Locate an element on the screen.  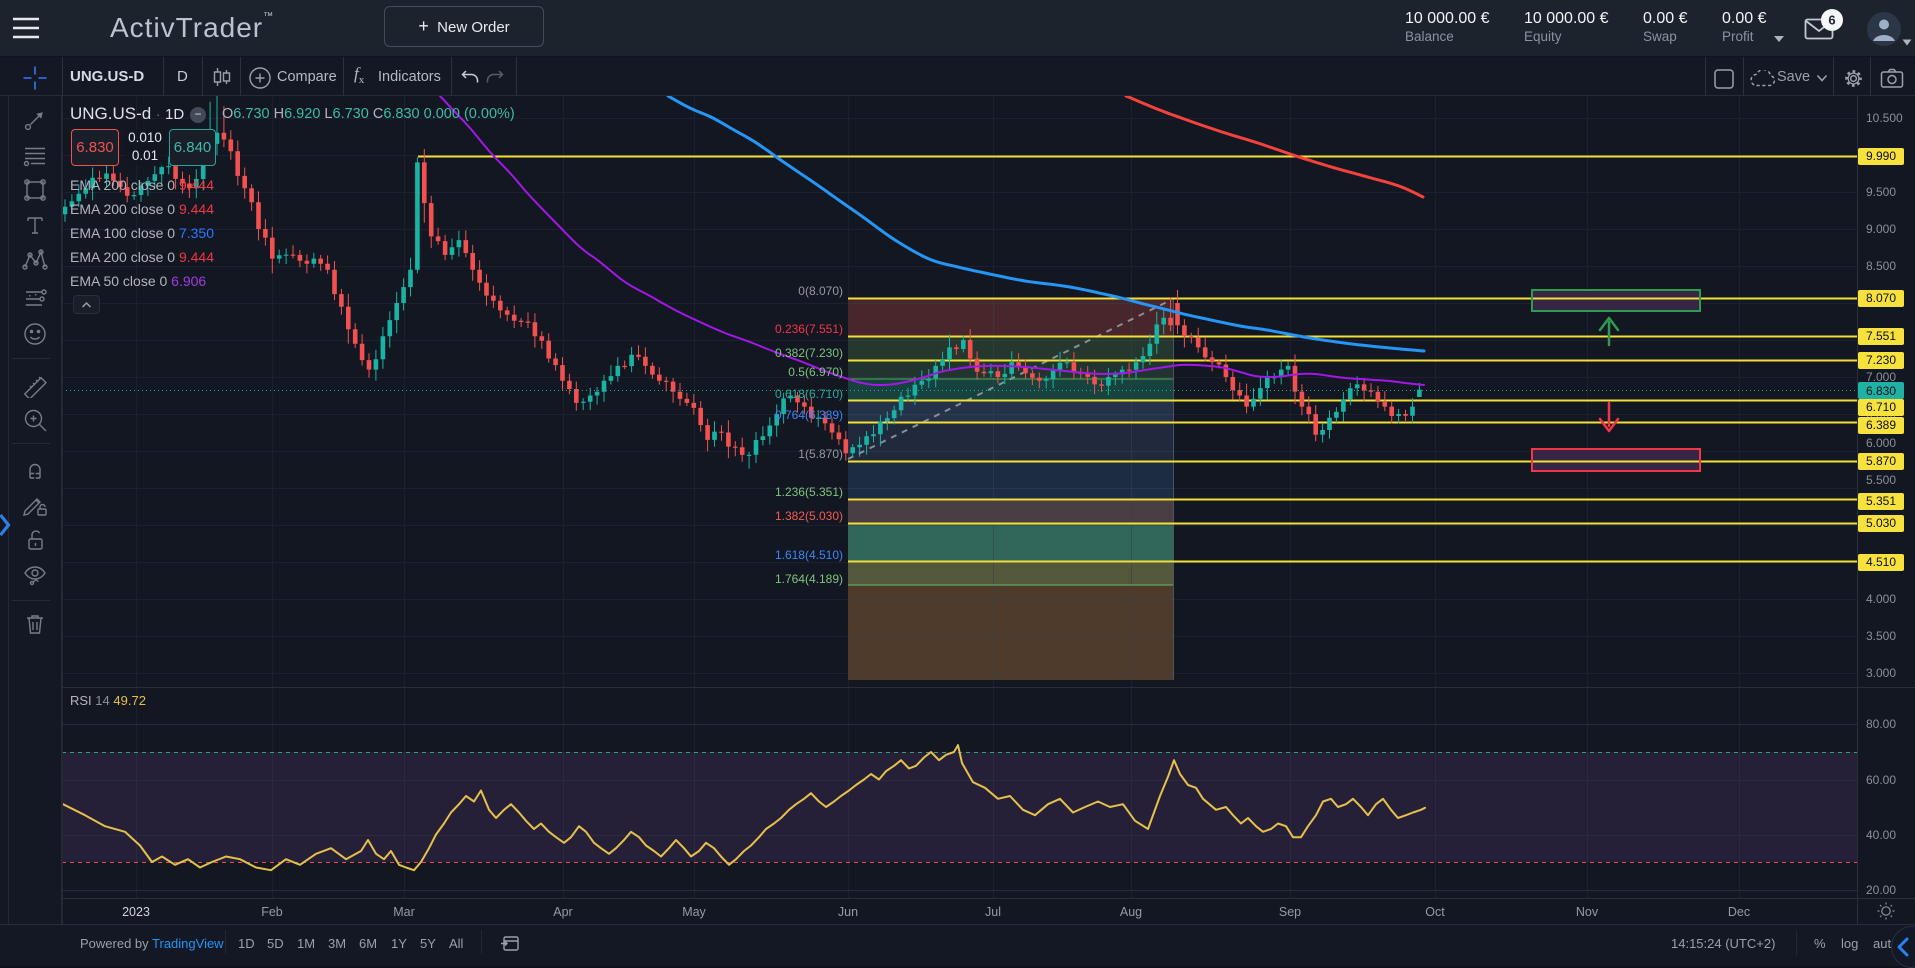
svg-text: 2023 is located at coordinates (136, 912).